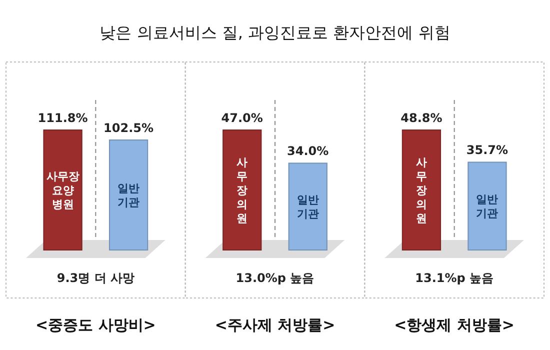 Image resolution: width=550 pixels, height=350 pixels. I want to click on data-label: 34.0%, so click(308, 151).